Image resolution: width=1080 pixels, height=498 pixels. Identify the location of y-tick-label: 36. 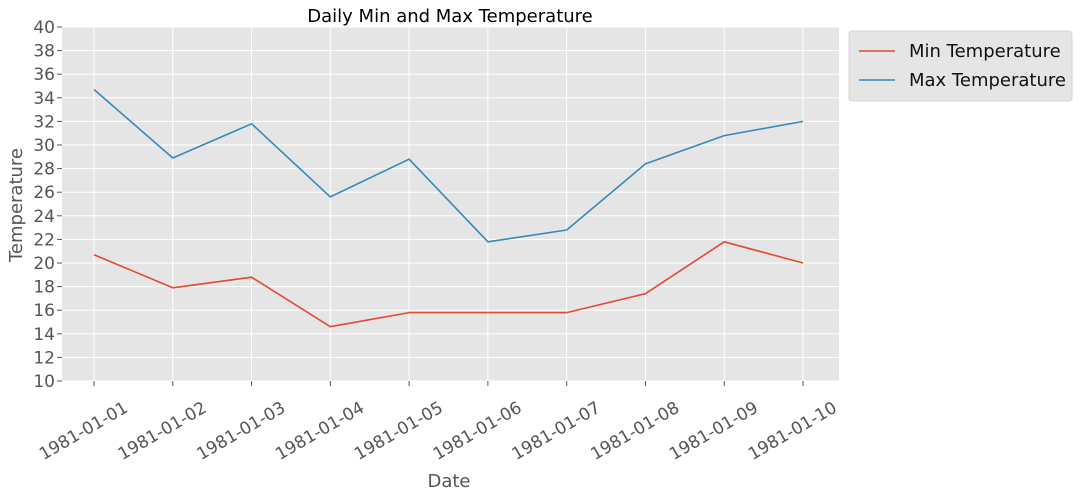
(44, 75).